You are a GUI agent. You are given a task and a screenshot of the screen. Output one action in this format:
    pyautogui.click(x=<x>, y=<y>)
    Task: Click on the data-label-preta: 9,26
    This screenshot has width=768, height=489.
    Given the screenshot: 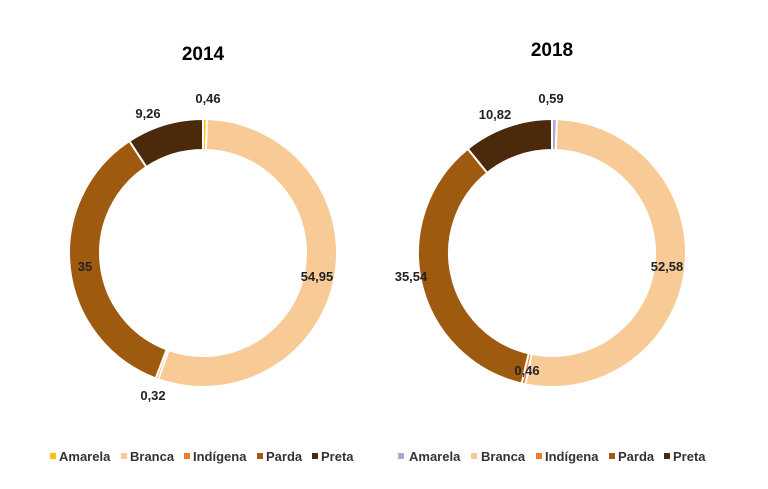 What is the action you would take?
    pyautogui.click(x=147, y=113)
    